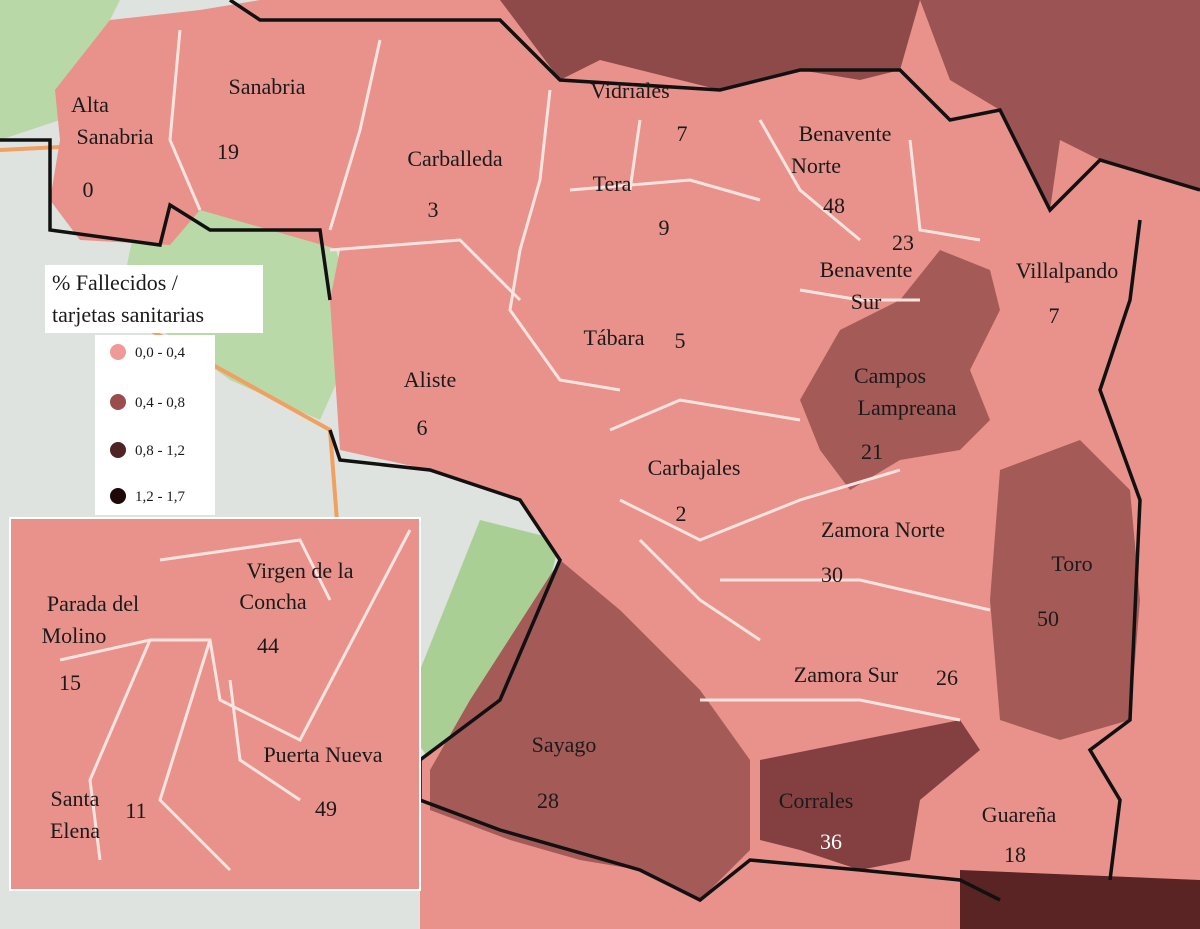  What do you see at coordinates (1015, 854) in the screenshot?
I see `region-value: 18` at bounding box center [1015, 854].